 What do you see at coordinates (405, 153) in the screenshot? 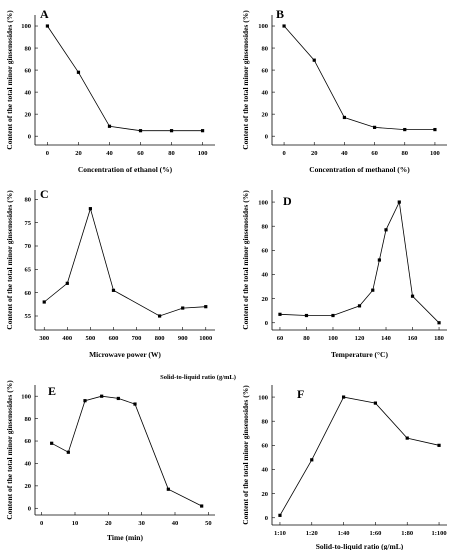
I see `x-tick-label: 80` at bounding box center [405, 153].